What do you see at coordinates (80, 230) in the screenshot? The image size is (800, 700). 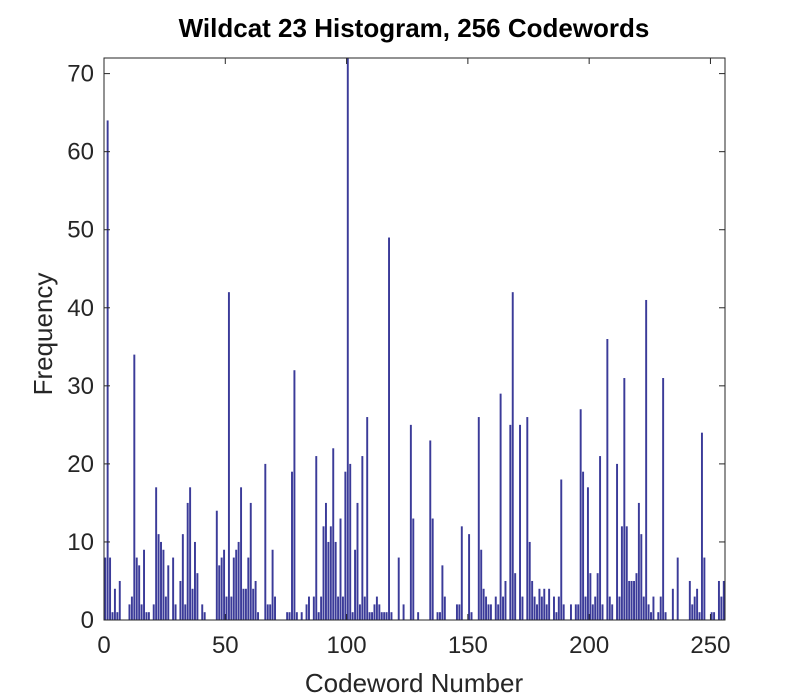 I see `y-tick-label: 50` at bounding box center [80, 230].